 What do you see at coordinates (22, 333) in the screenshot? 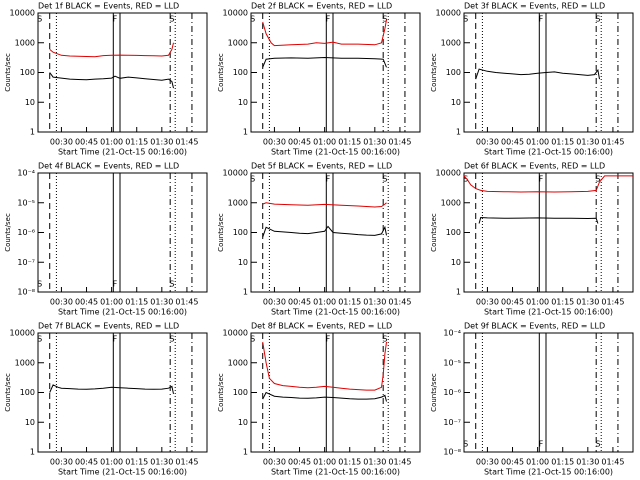
I see `y-tick-label: 10000` at bounding box center [22, 333].